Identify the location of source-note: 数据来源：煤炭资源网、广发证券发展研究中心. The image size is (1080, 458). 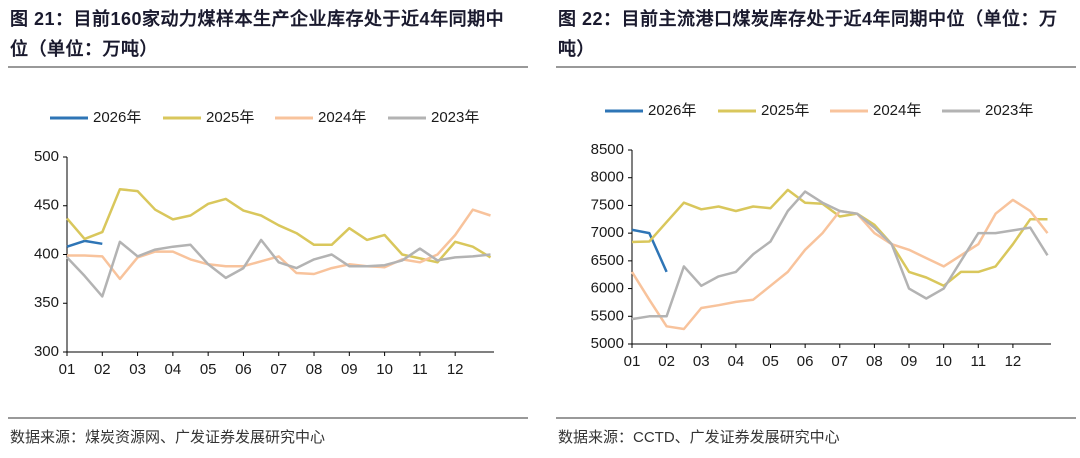
(168, 437).